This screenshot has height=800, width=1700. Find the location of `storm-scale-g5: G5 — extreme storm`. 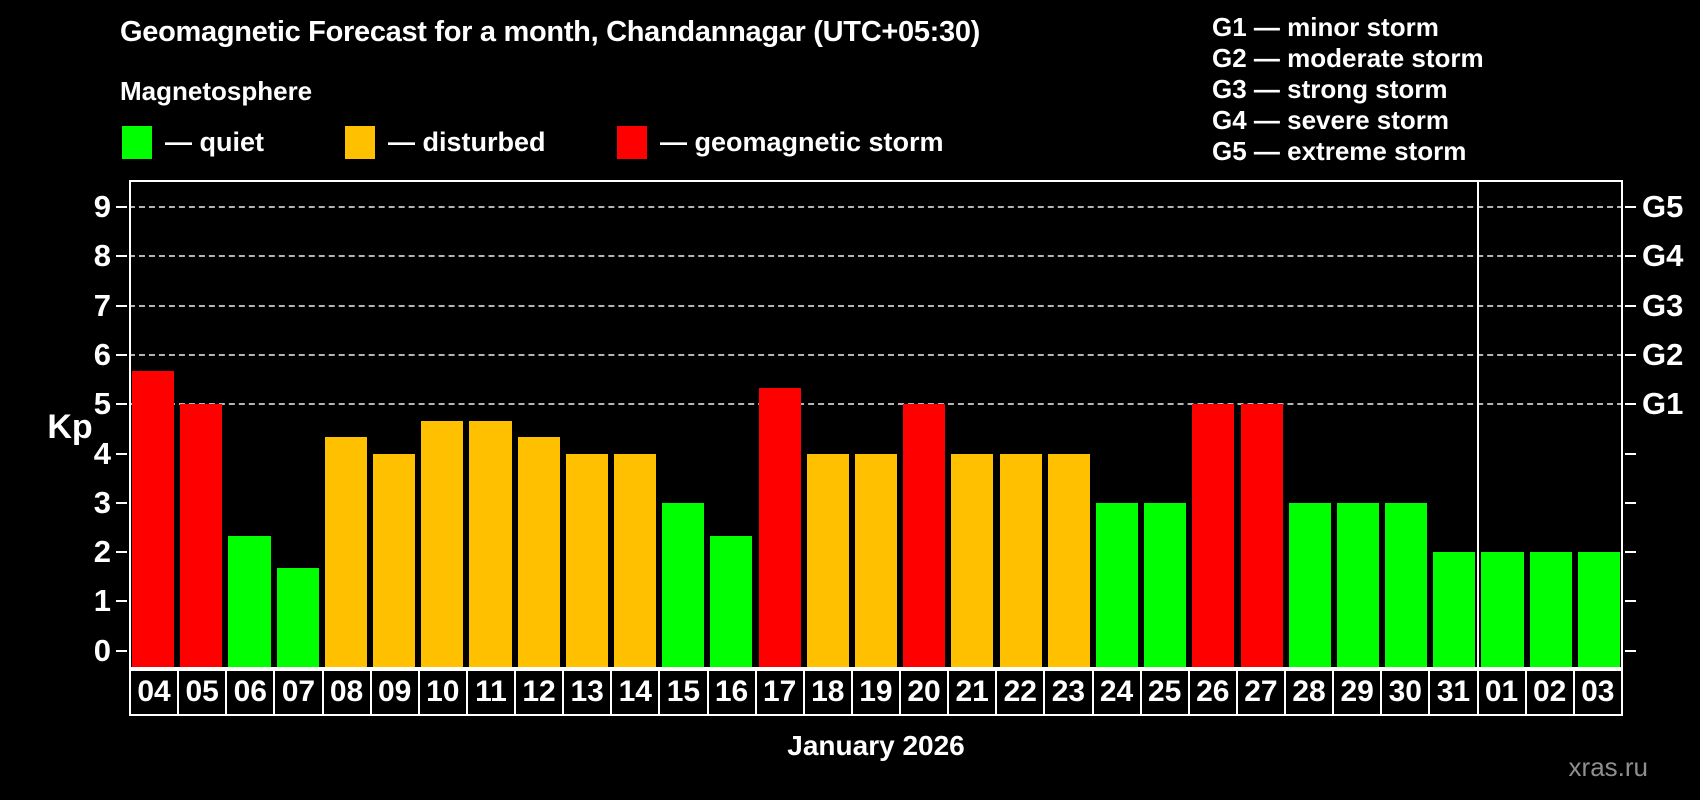

storm-scale-g5: G5 — extreme storm is located at coordinates (1339, 151).